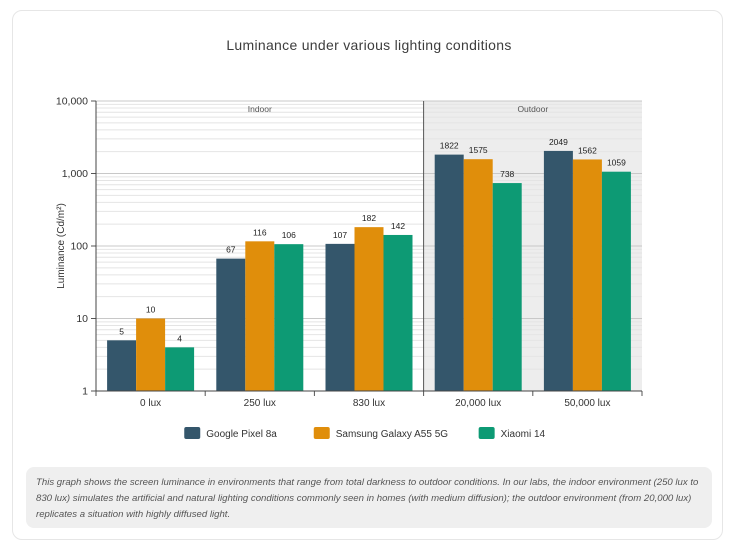 The width and height of the screenshot is (738, 548). I want to click on x-category-label: 20,000 lux, so click(478, 403).